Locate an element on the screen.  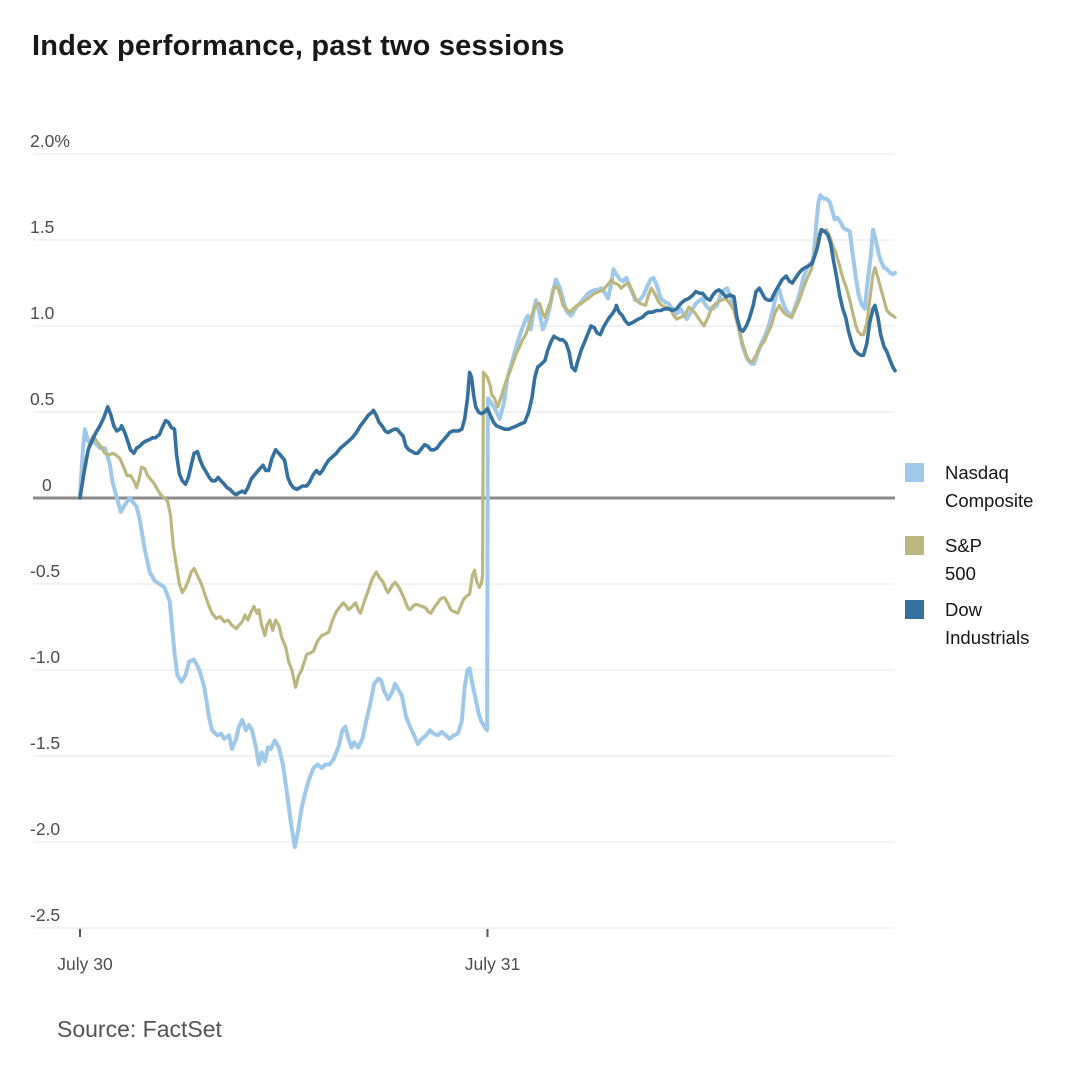
y-tick-label: 1.5 is located at coordinates (42, 227).